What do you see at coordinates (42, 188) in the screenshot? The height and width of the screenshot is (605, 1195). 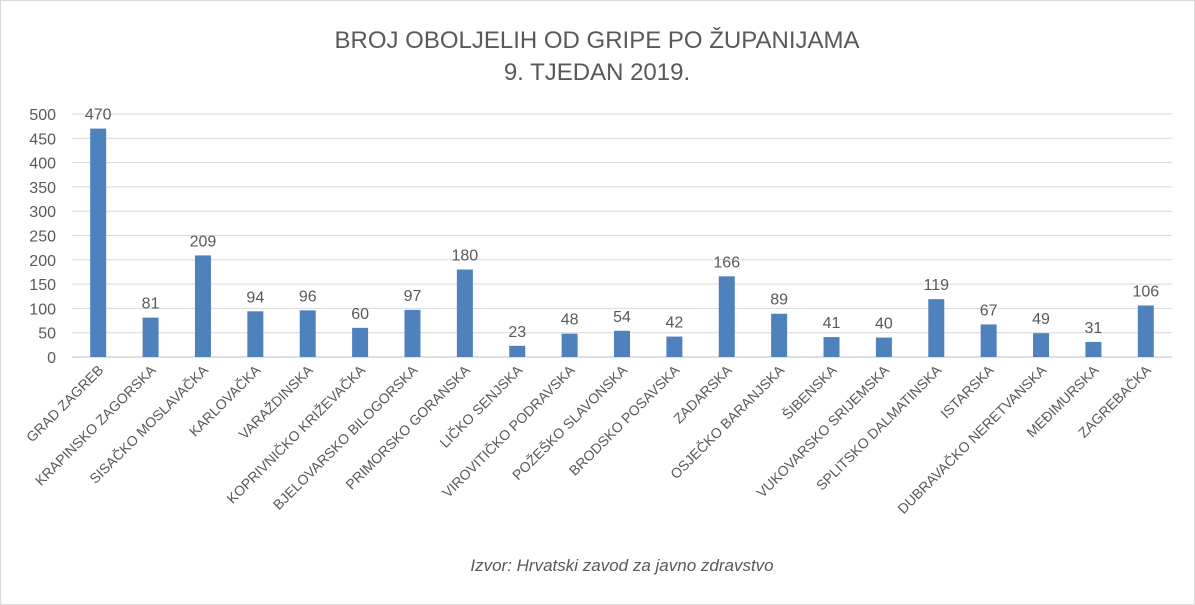 I see `y-tick-label: 350` at bounding box center [42, 188].